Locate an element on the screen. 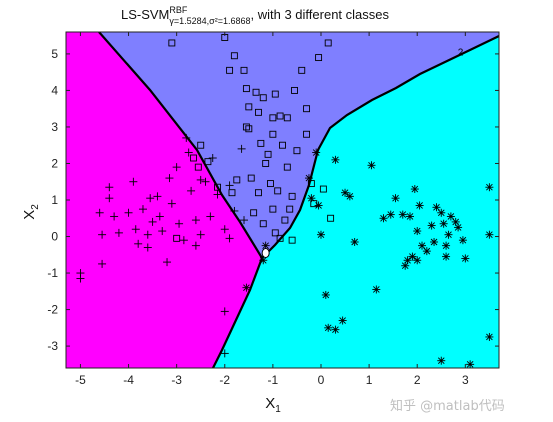  x-tick-label: -4 is located at coordinates (128, 380).